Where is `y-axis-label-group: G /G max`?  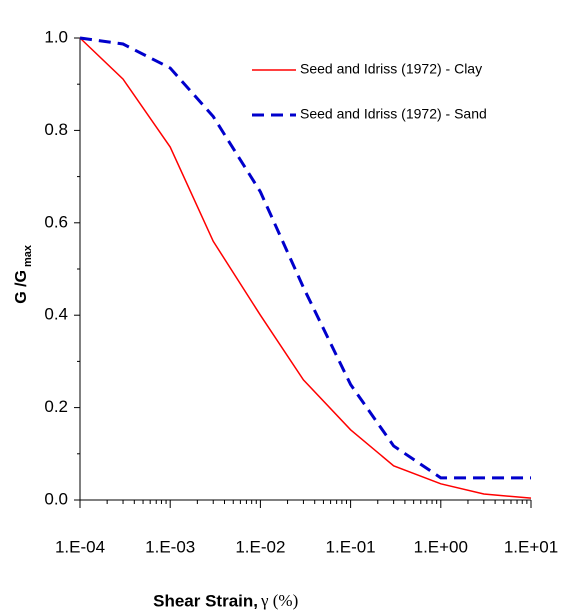 y-axis-label-group: G /G max is located at coordinates (23, 274).